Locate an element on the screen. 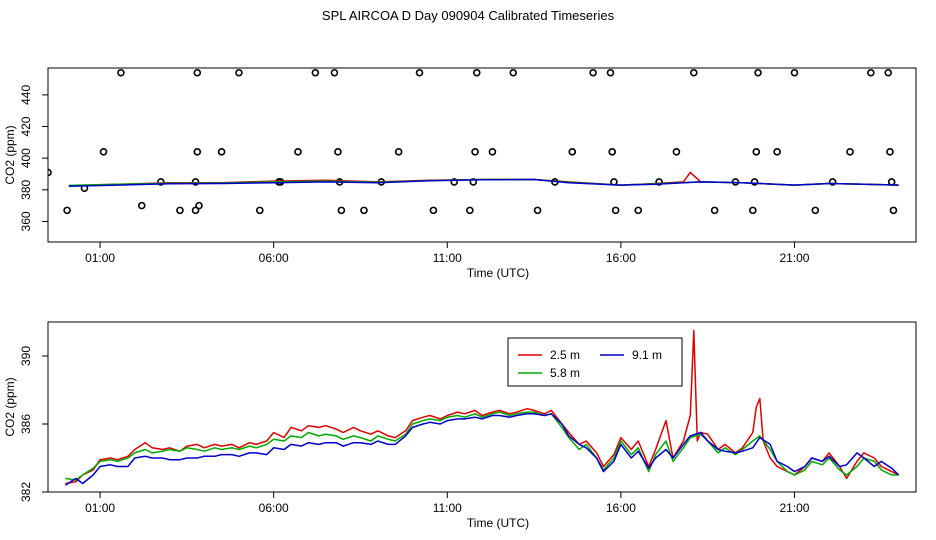 The width and height of the screenshot is (936, 540). y-tick-label: 440 is located at coordinates (26, 95).